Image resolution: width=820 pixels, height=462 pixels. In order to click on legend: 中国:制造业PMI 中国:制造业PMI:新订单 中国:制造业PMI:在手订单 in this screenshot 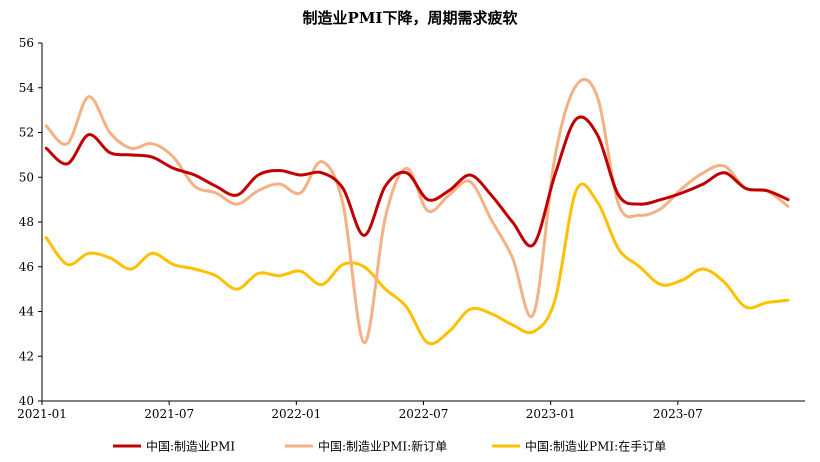, I will do `click(389, 446)`.